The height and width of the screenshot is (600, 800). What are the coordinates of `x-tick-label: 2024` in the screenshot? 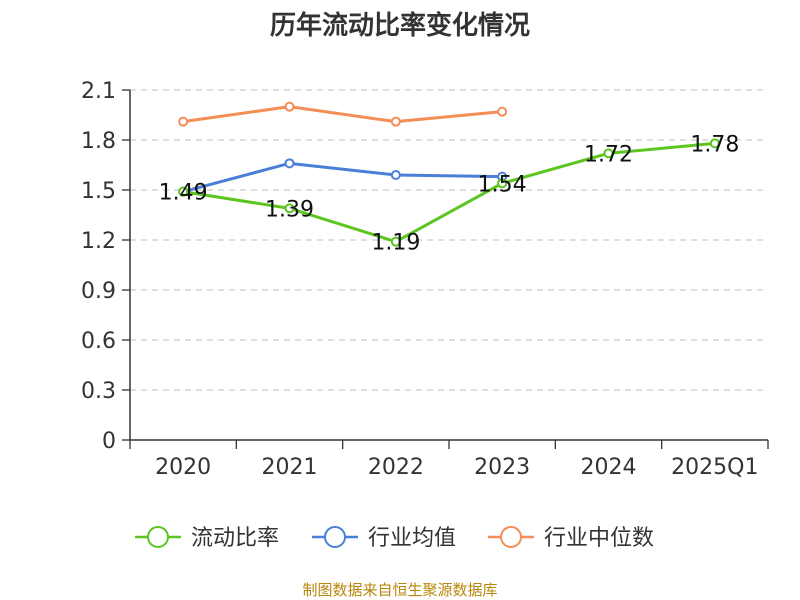 It's located at (609, 467).